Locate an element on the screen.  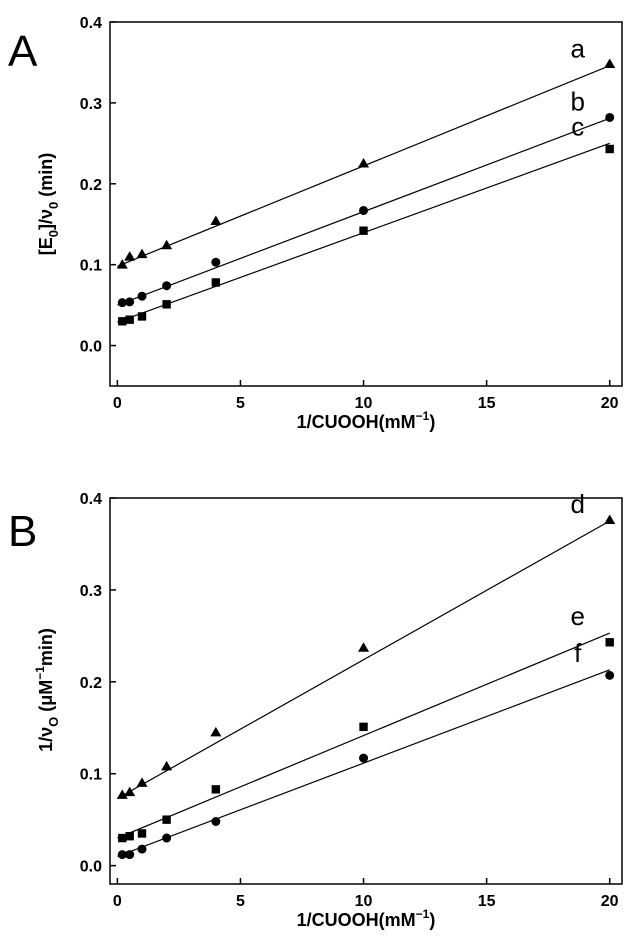
x-tick-label-a: 0 is located at coordinates (117, 403).